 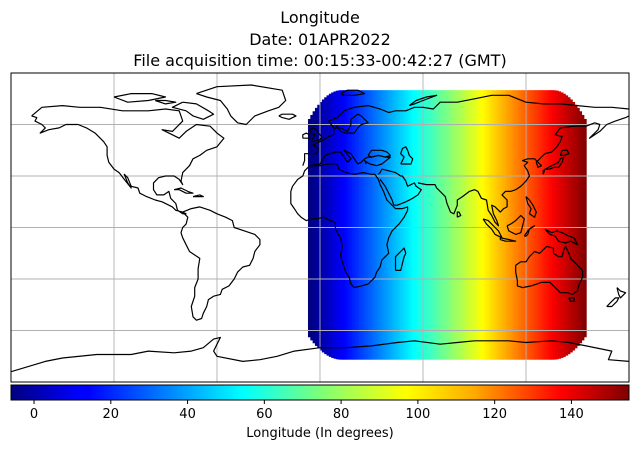 I want to click on coastline-cuba, so click(x=183, y=190).